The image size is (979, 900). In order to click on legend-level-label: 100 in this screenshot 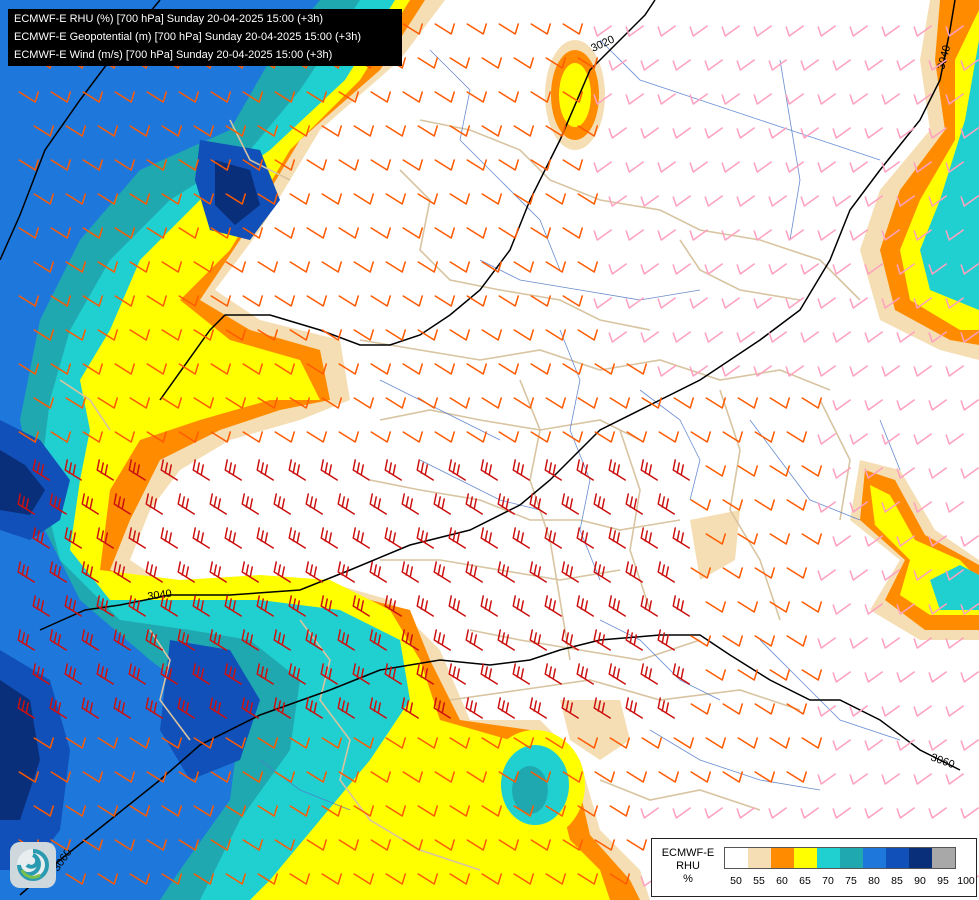, I will do `click(966, 881)`.